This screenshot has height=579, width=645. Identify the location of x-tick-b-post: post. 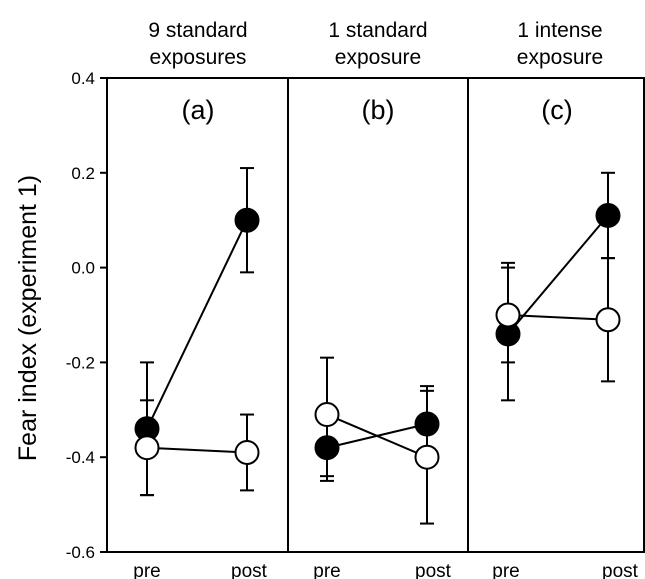
(433, 570).